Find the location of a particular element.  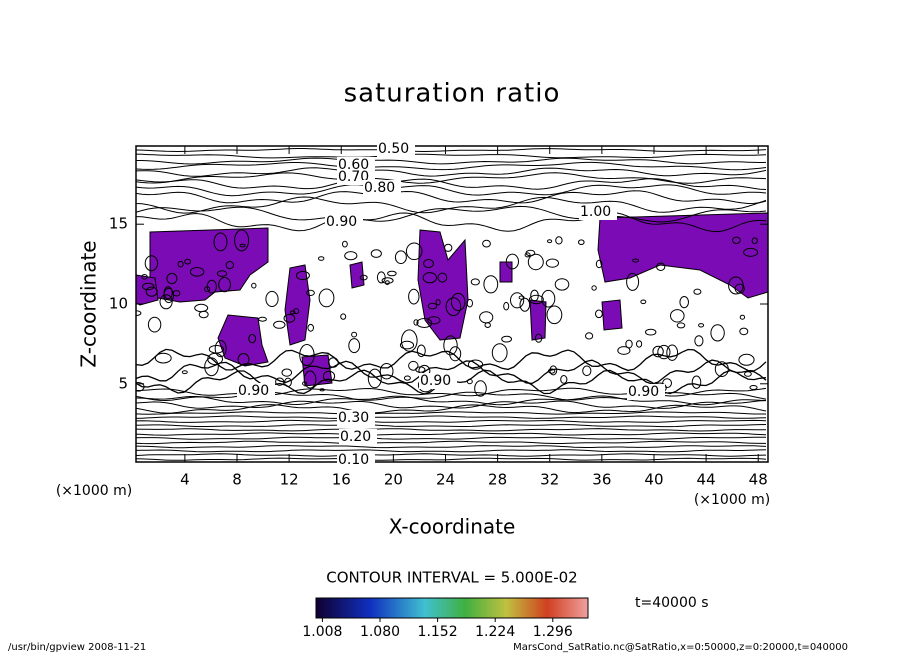

y-axis-label: Z-coordinate is located at coordinates (89, 303).